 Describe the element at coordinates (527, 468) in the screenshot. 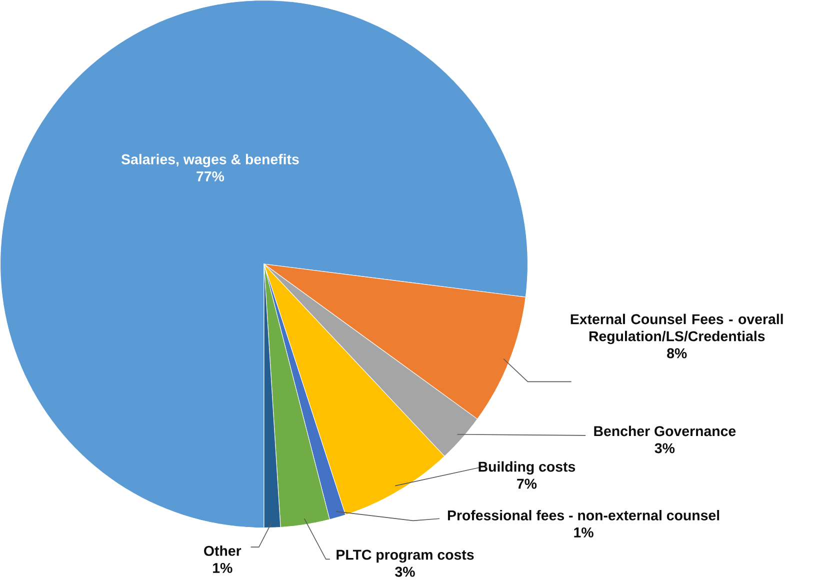

I see `slice-label: Building costs` at that location.